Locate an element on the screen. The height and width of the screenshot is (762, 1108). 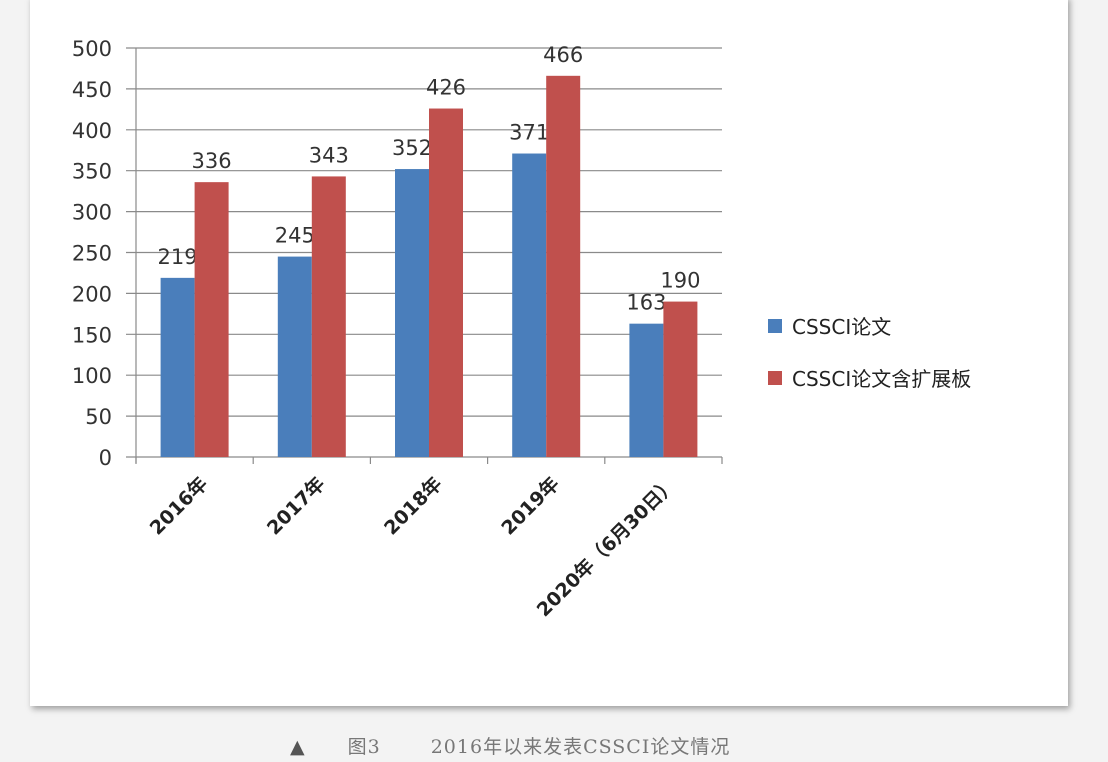
figure-caption: ▲ 图3 2016年以来发表CSSCI论文情况 is located at coordinates (510, 745).